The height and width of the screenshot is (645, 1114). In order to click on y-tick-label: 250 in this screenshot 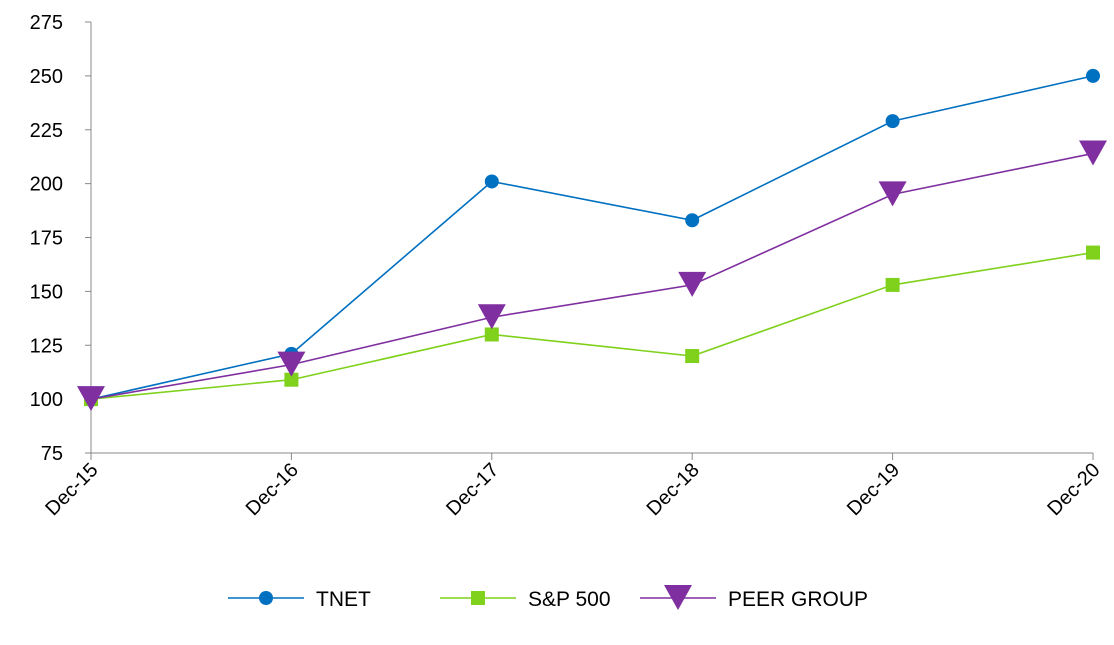, I will do `click(46, 77)`.